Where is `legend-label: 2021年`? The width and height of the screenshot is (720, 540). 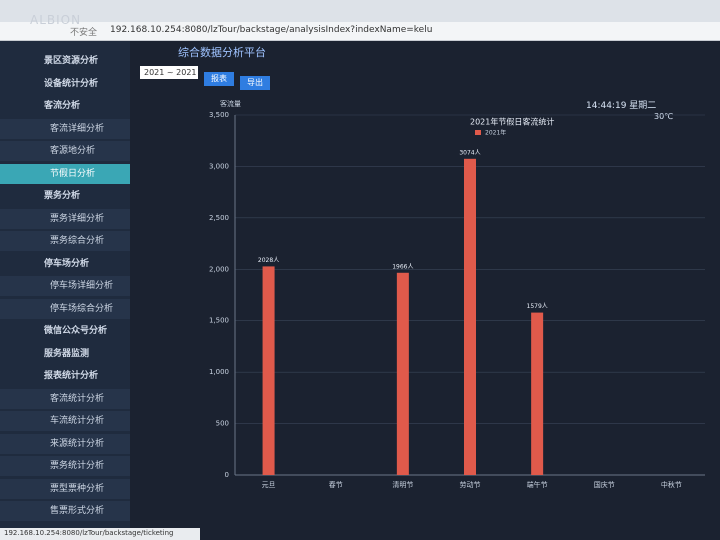 legend-label: 2021年 is located at coordinates (495, 133).